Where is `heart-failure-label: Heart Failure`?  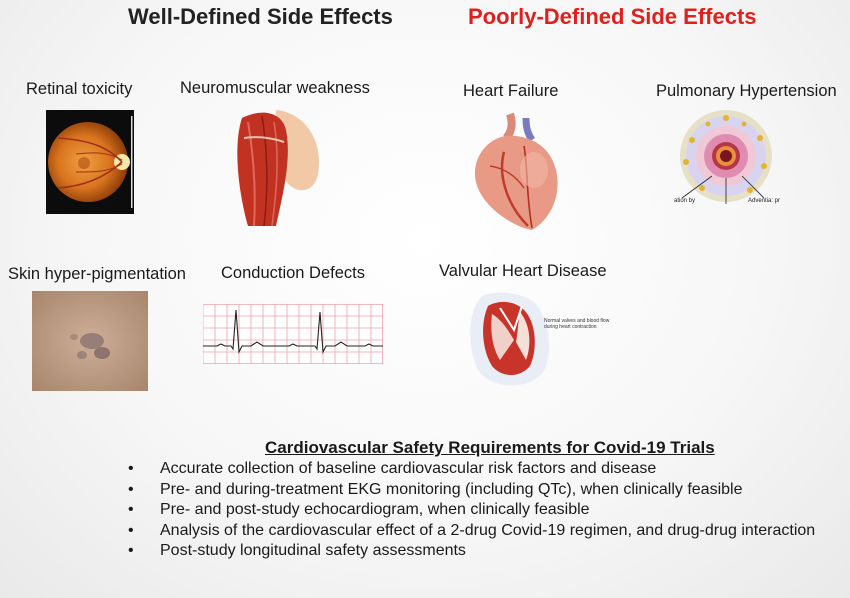 heart-failure-label: Heart Failure is located at coordinates (511, 91).